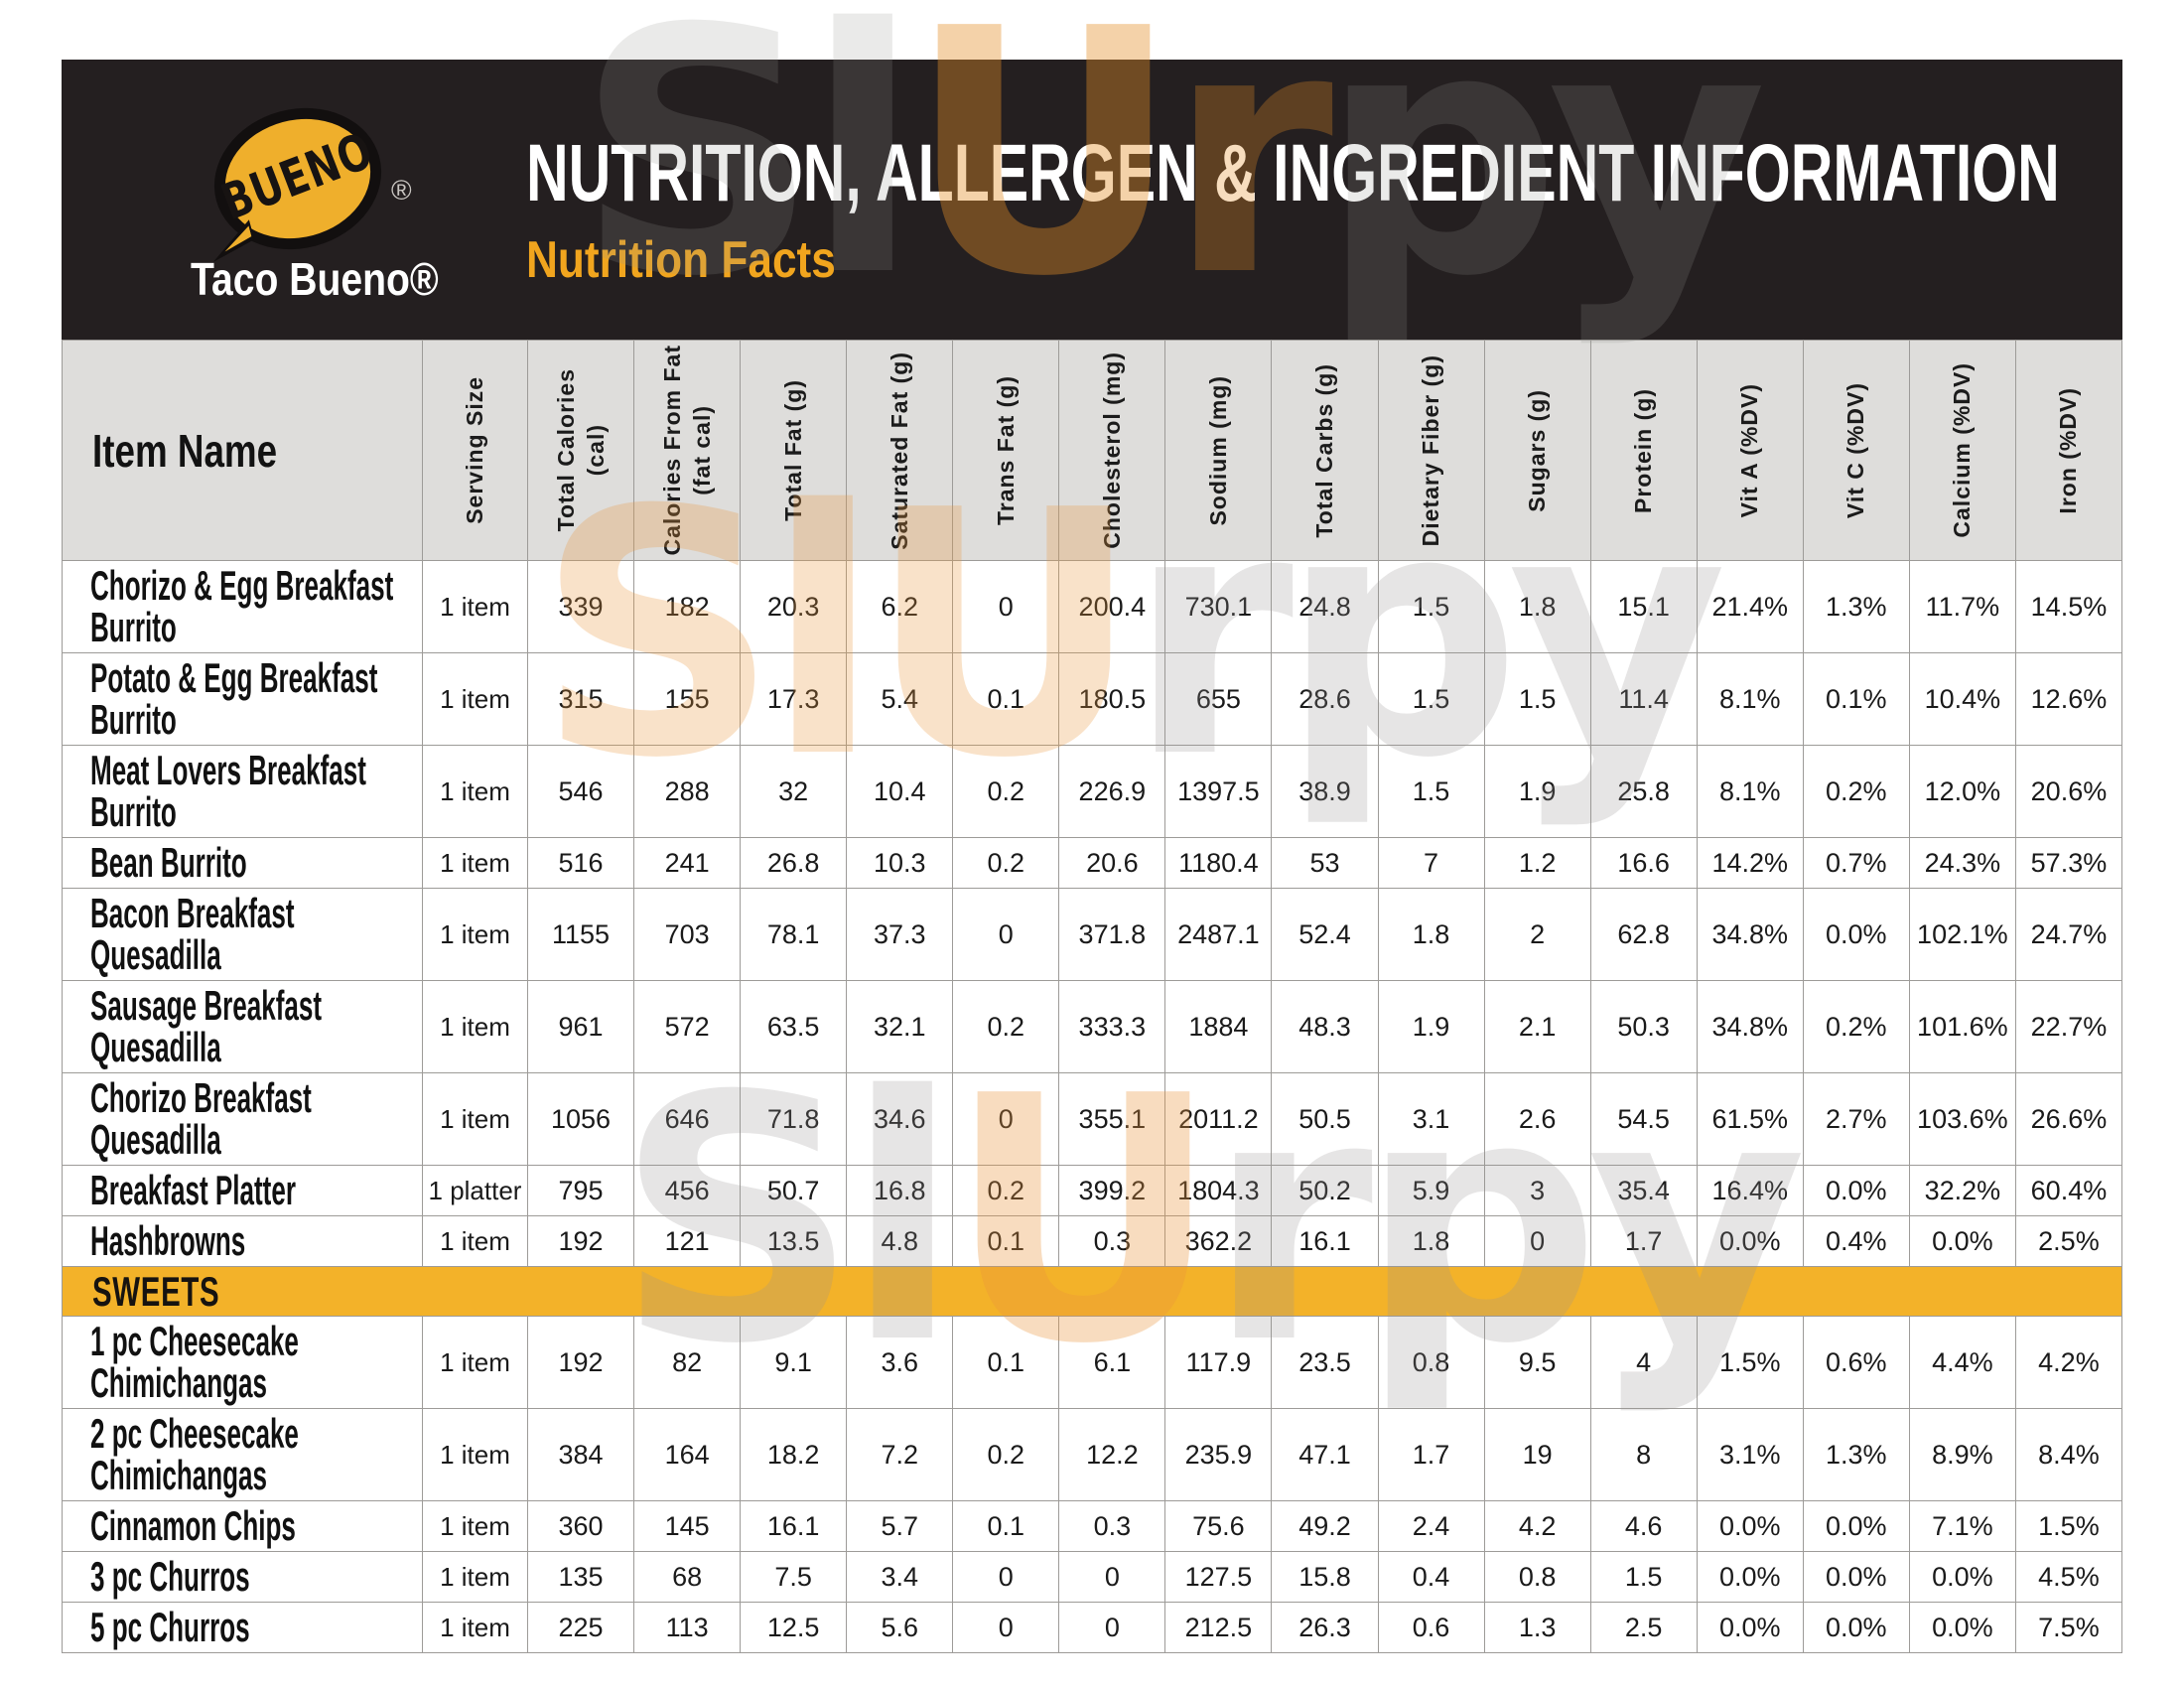  I want to click on value-cell: 121, so click(687, 1241).